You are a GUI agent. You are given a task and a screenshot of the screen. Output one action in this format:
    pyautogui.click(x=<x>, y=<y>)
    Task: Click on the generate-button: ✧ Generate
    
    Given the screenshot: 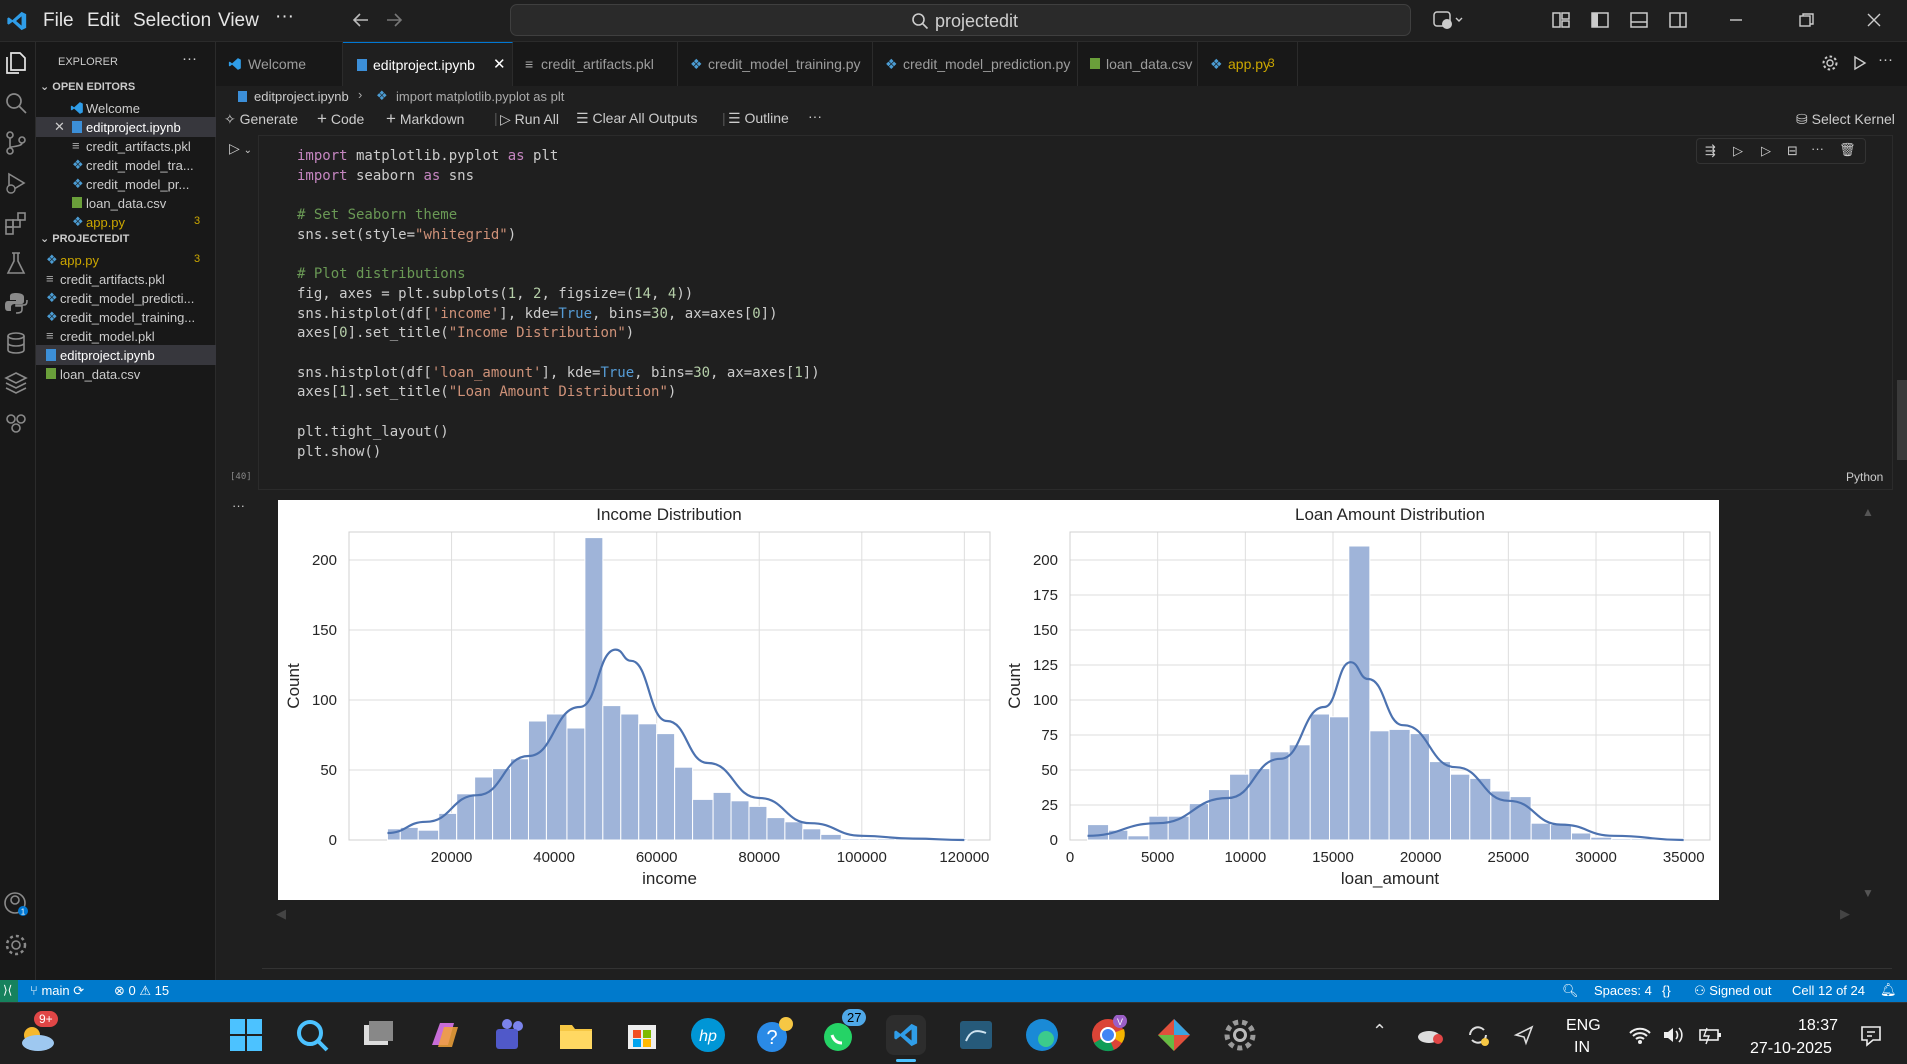 What is the action you would take?
    pyautogui.click(x=261, y=119)
    